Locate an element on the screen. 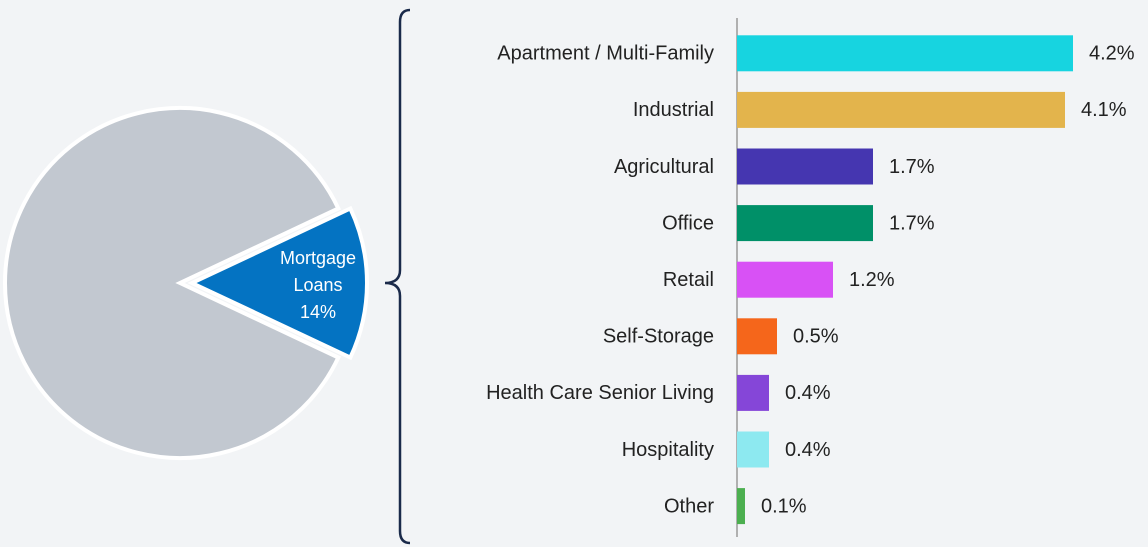  slice-label: Mortgage Loans is located at coordinates (318, 271).